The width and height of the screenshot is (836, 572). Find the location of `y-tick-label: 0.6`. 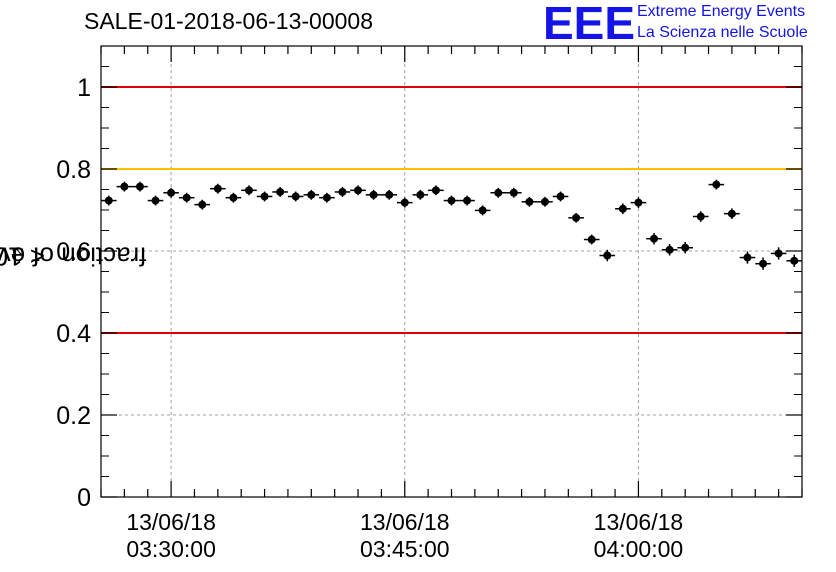

y-tick-label: 0.6 is located at coordinates (73, 252).